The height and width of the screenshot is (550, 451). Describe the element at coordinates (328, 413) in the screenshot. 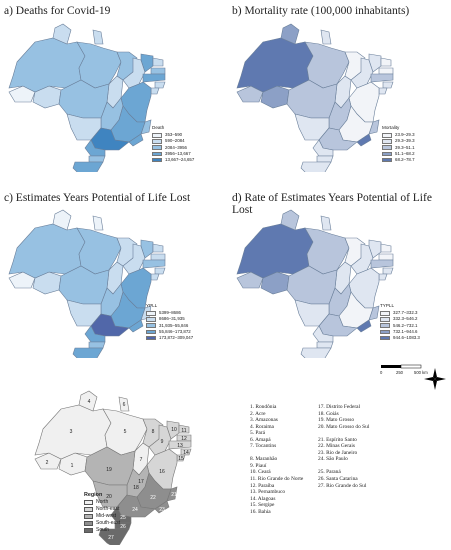

I see `state-list-item: 18. Goiás` at that location.